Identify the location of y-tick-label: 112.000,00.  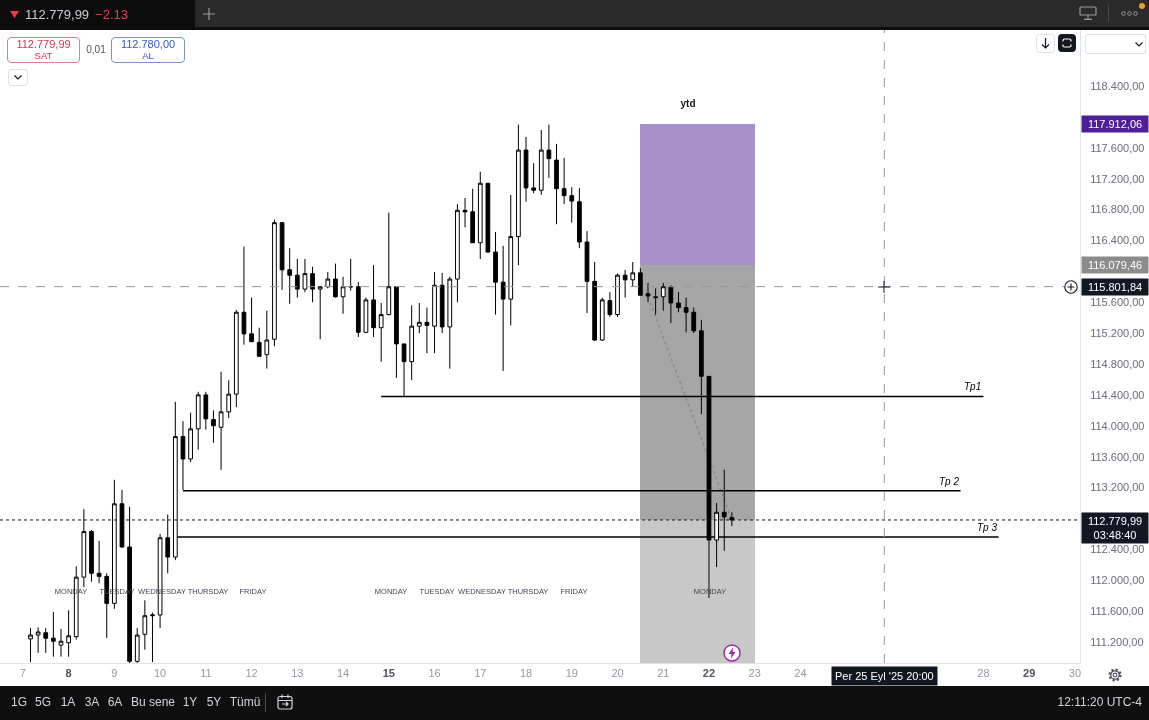
(1117, 580).